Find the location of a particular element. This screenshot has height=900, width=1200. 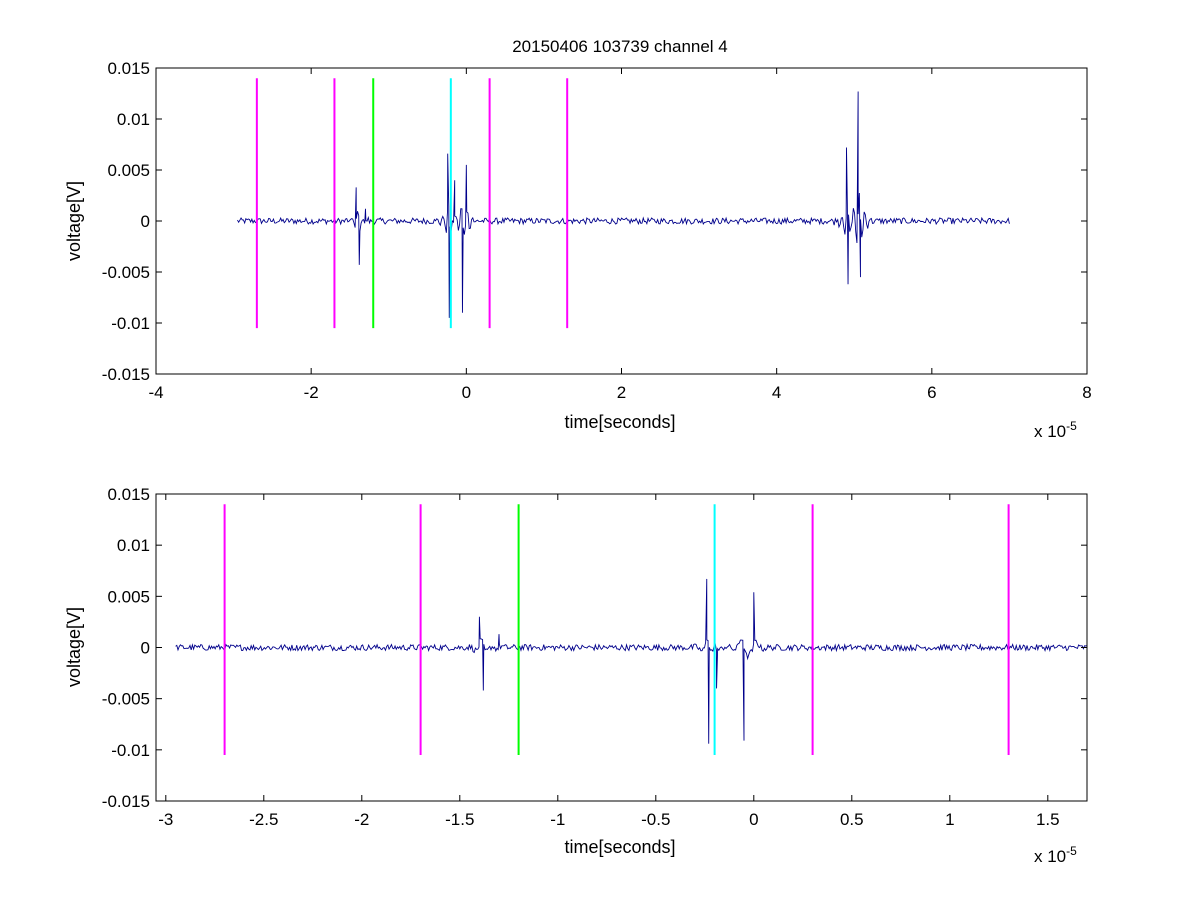

bottom-y-tick-label: 0.015 is located at coordinates (128, 494).